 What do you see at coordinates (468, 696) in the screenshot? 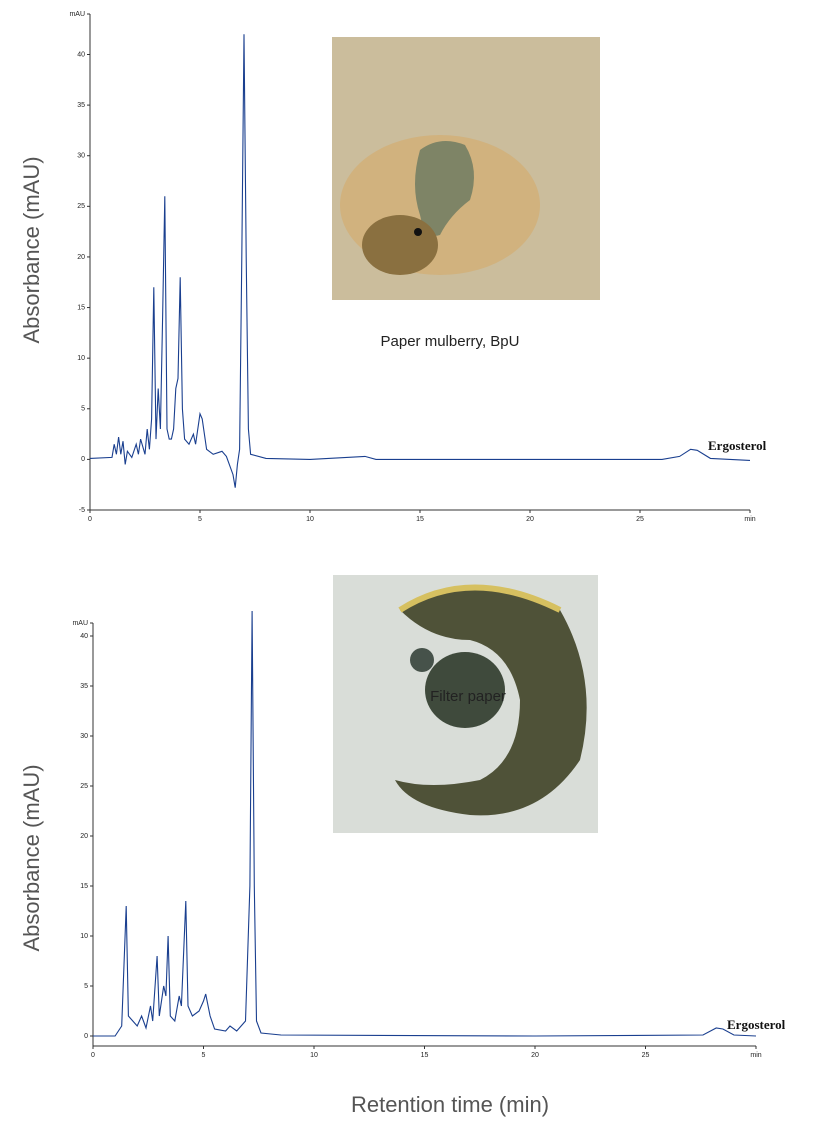
I see `caption: Filter paper` at bounding box center [468, 696].